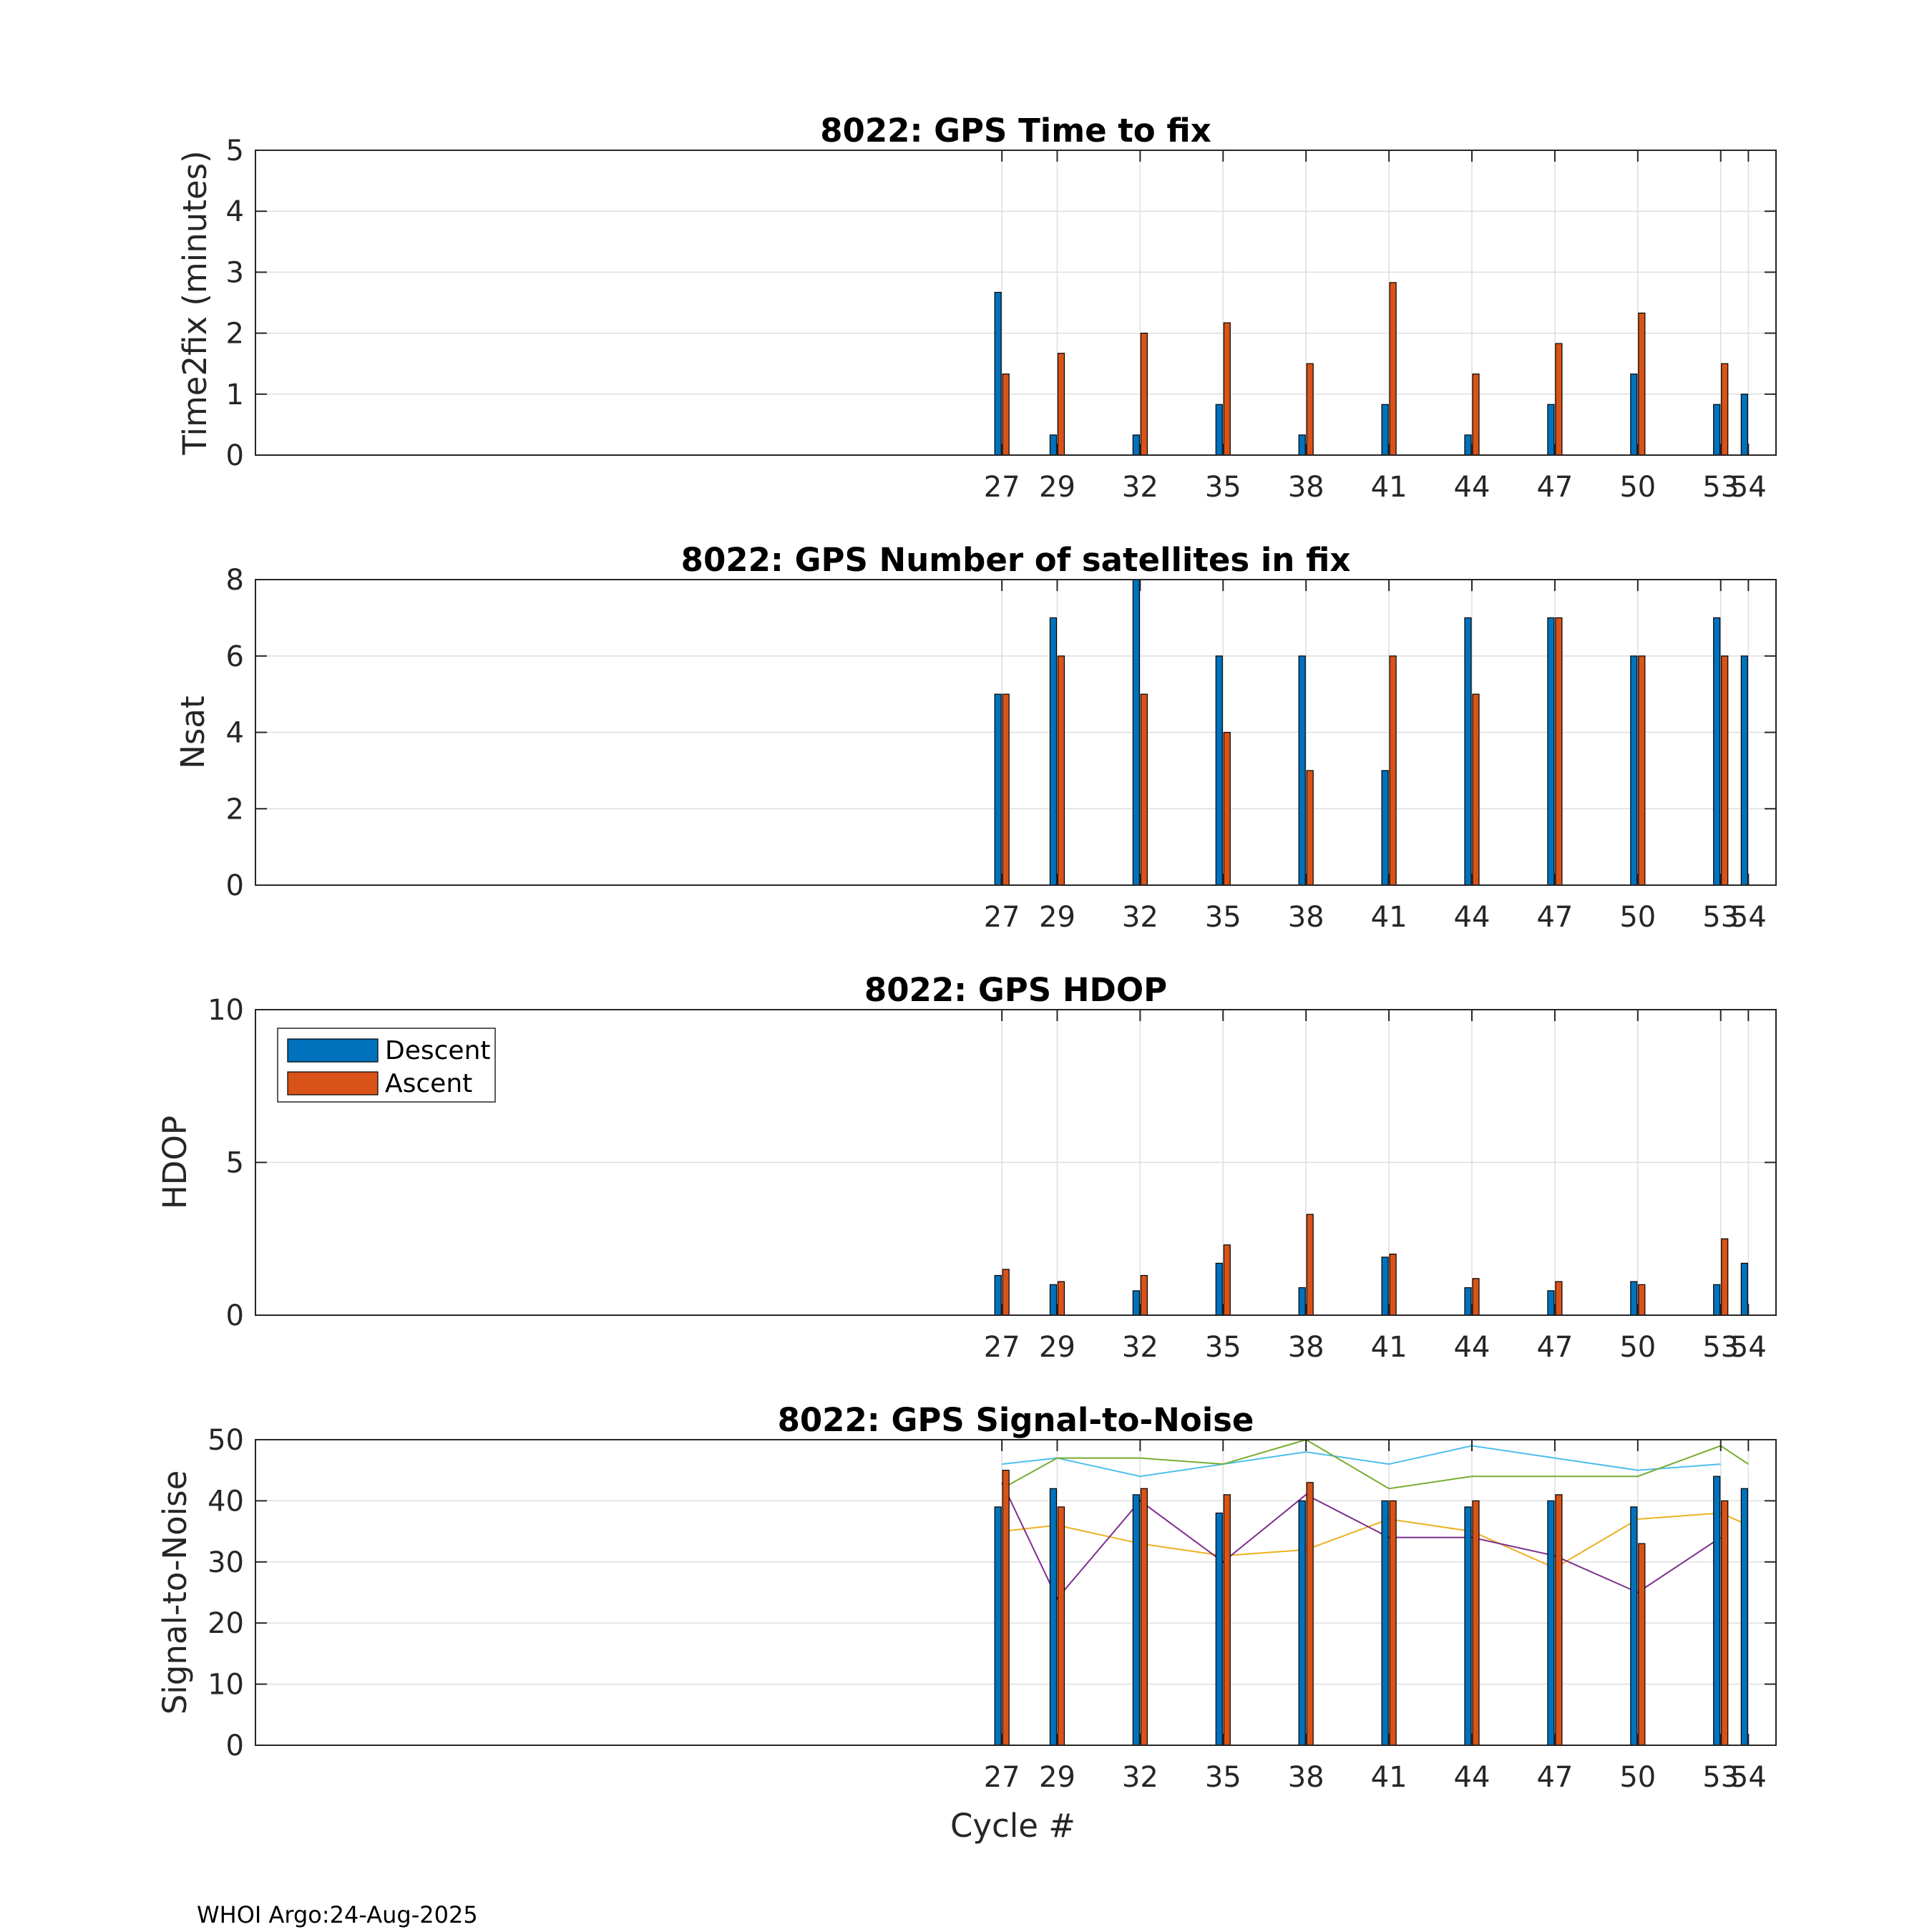 The height and width of the screenshot is (1932, 1932). What do you see at coordinates (235, 272) in the screenshot?
I see `y-tick-label: 3` at bounding box center [235, 272].